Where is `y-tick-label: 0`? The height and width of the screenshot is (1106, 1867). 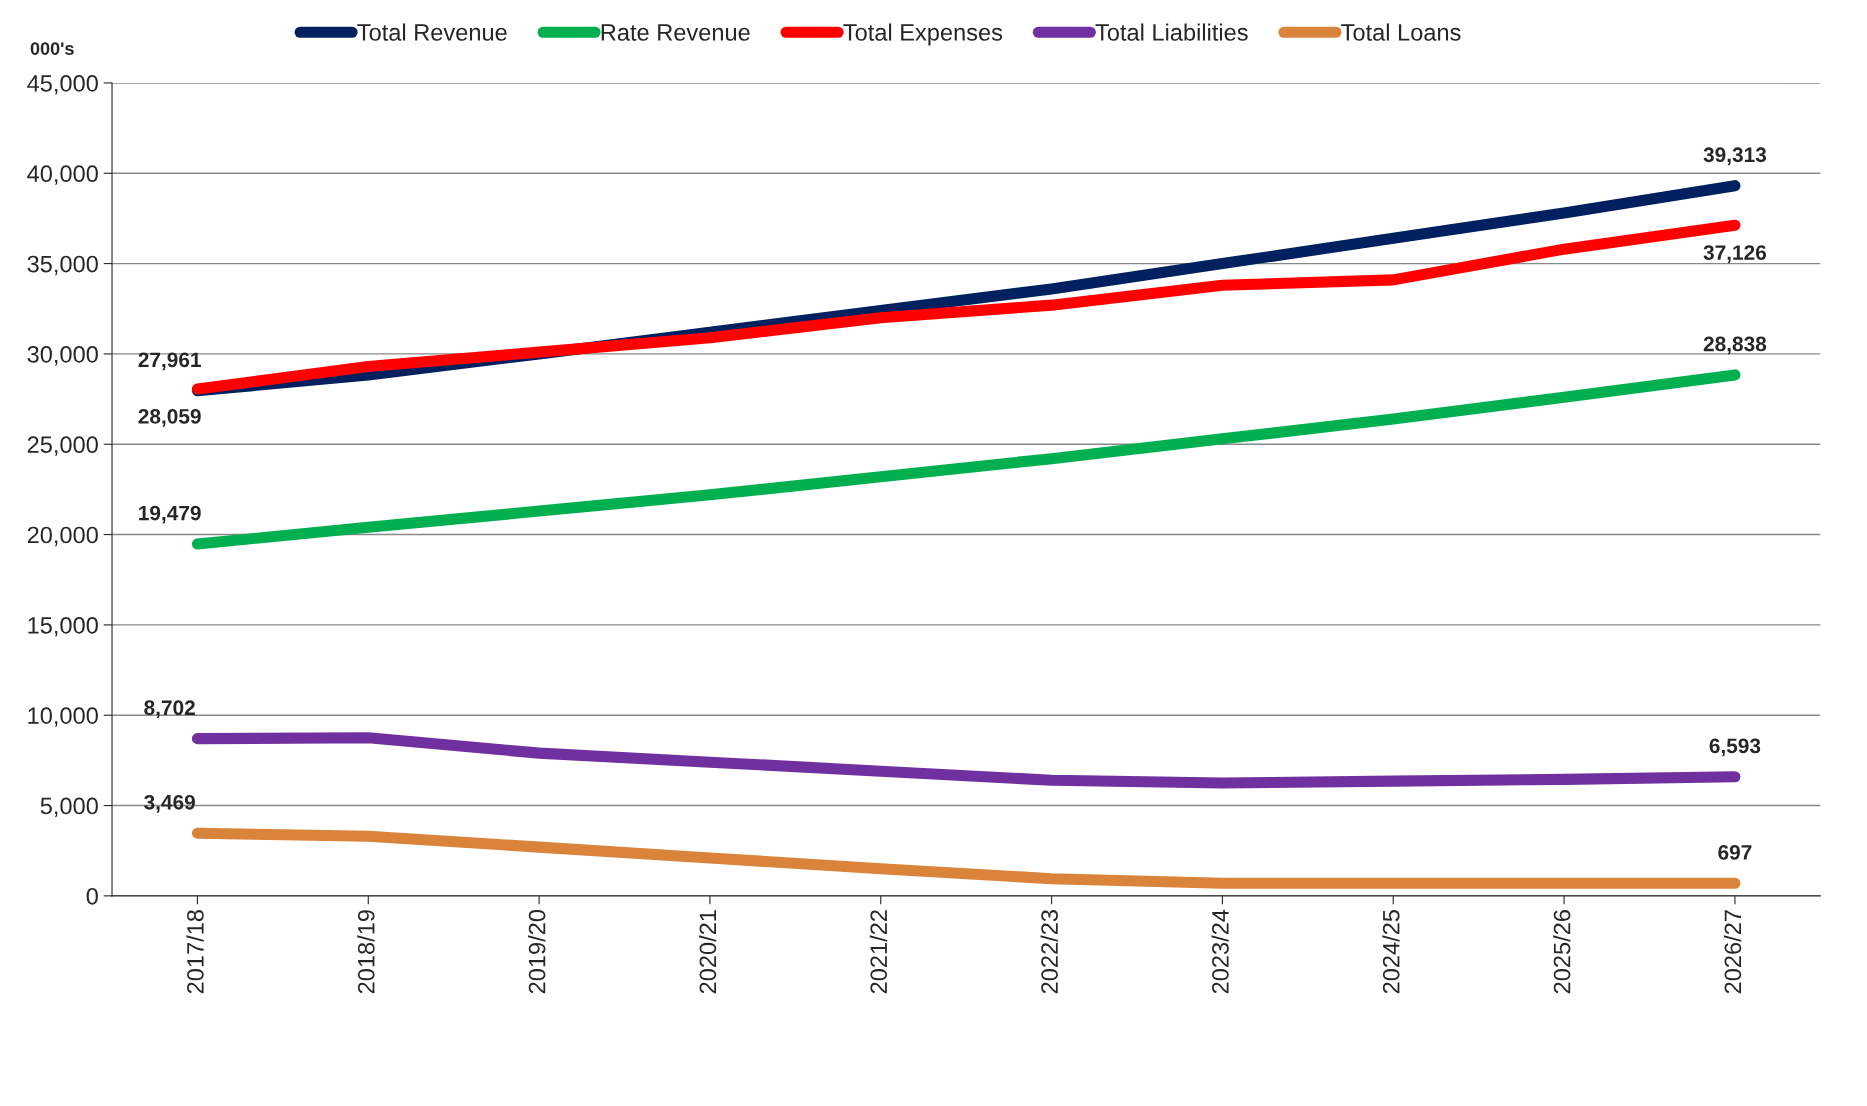
y-tick-label: 0 is located at coordinates (92, 896).